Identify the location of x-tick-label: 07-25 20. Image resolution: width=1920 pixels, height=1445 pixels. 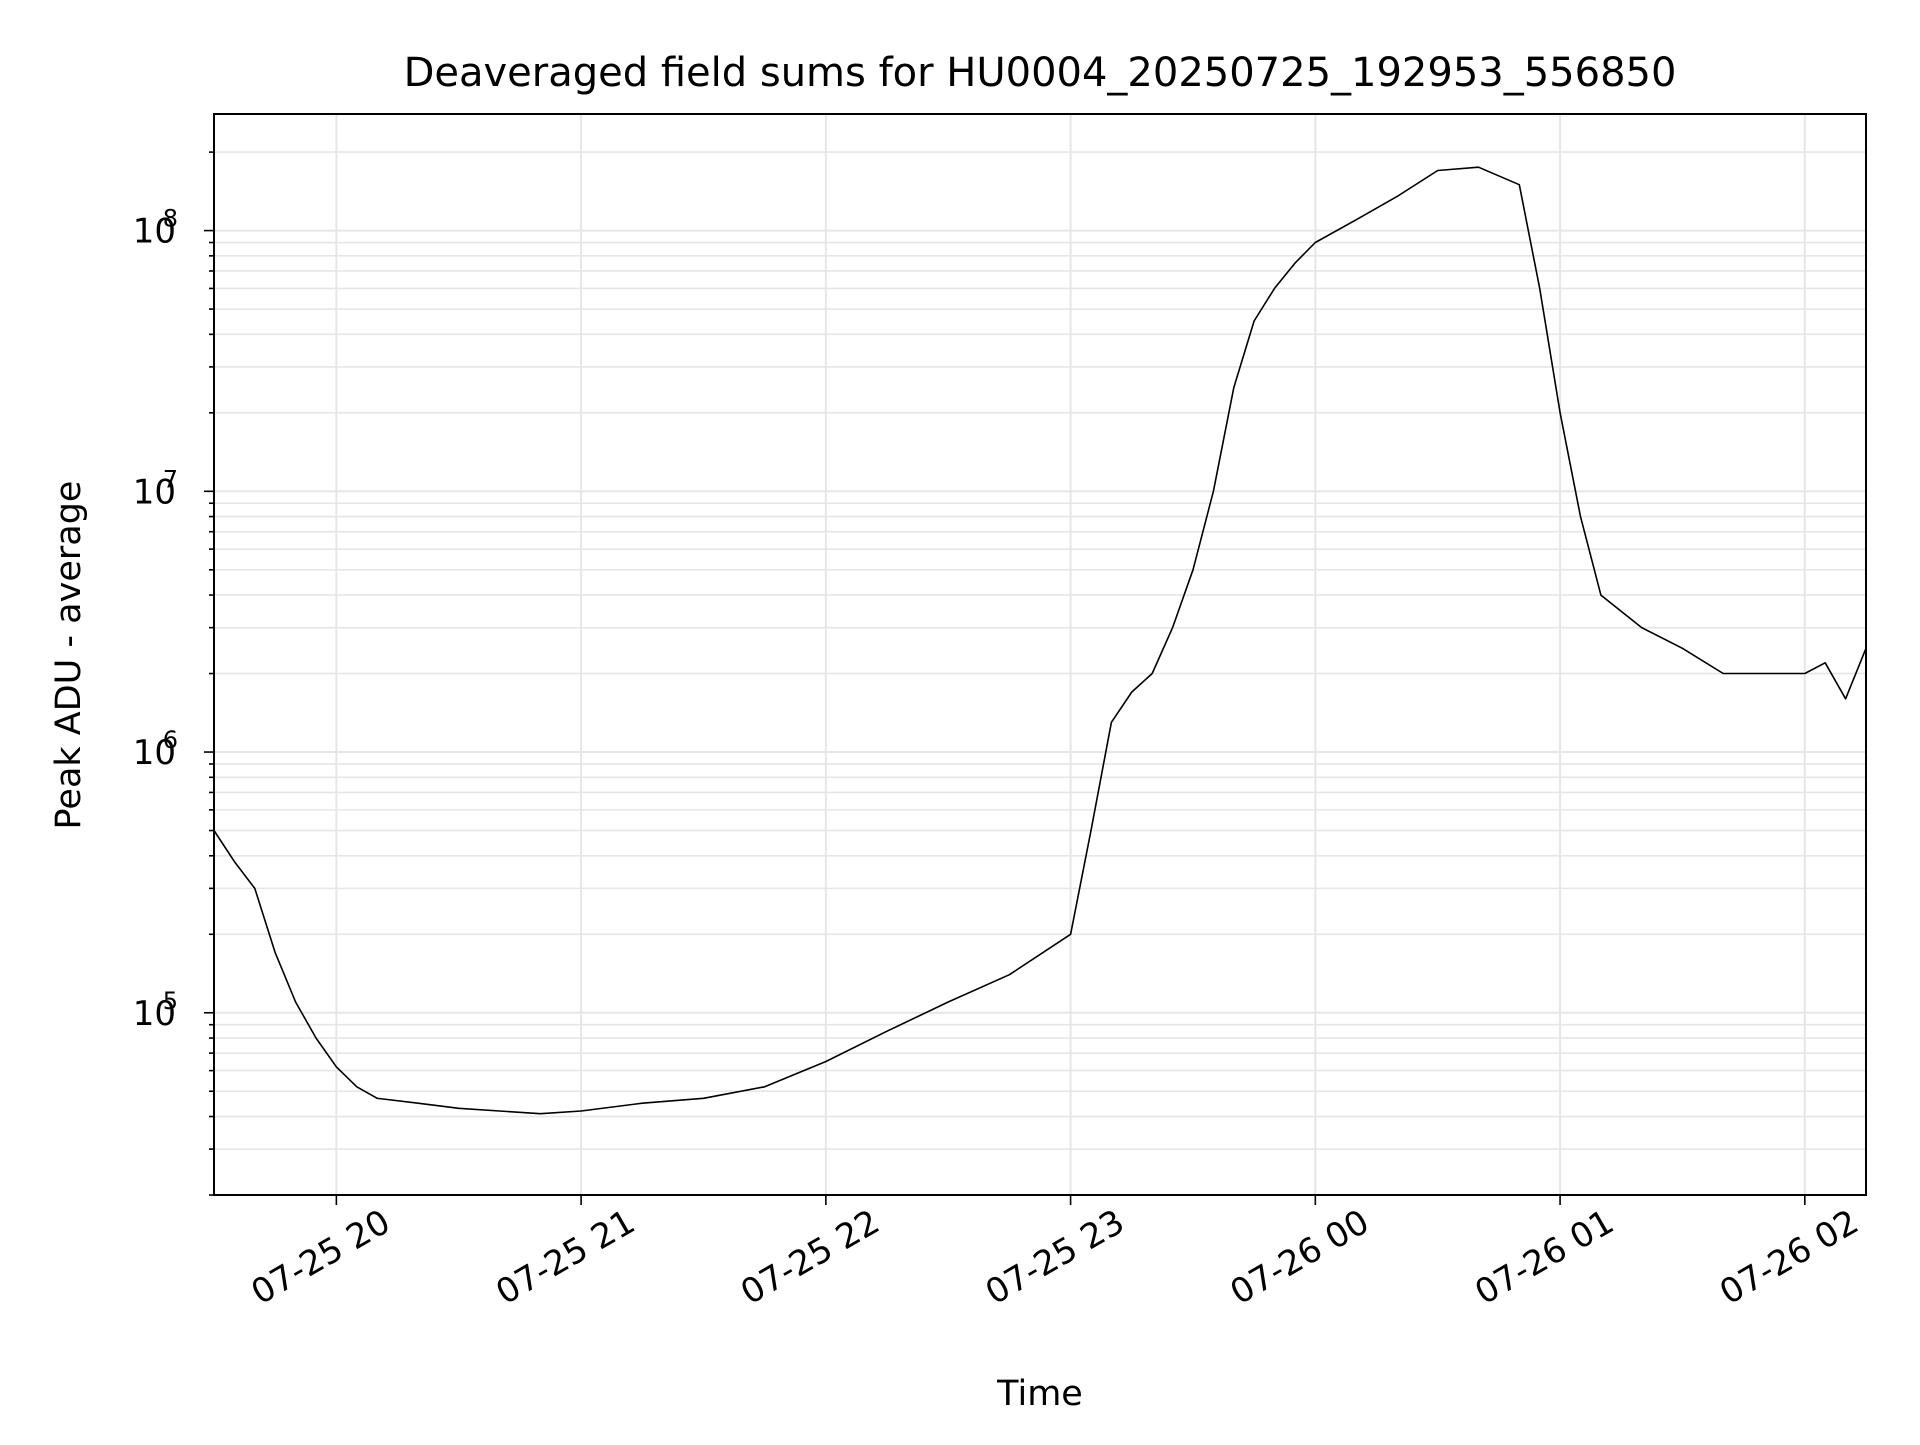
(321, 1257).